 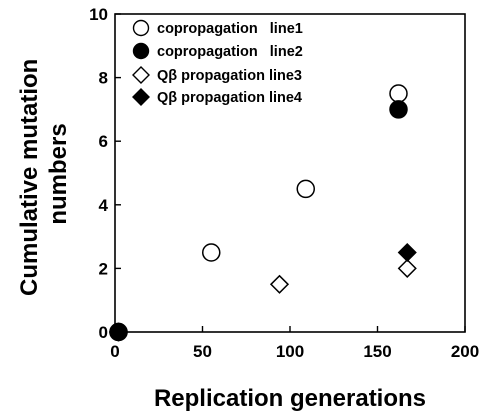 What do you see at coordinates (141, 75) in the screenshot?
I see `legend-marker-diamond-open` at bounding box center [141, 75].